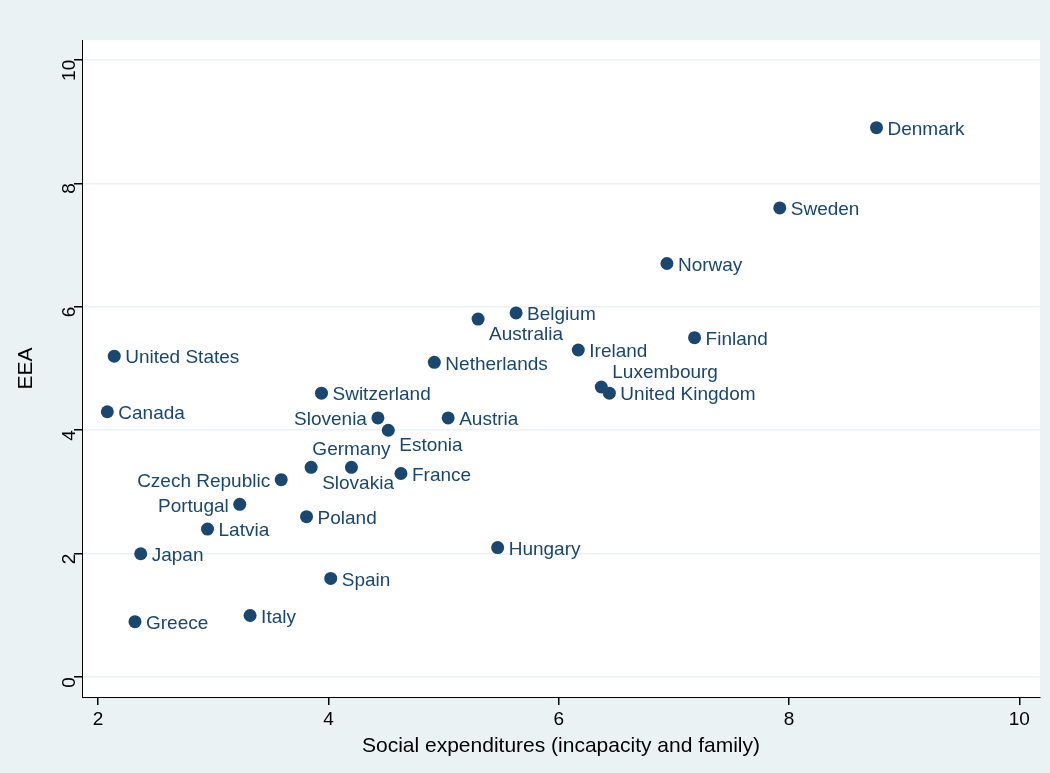 The image size is (1050, 773). I want to click on data-label: Netherlands, so click(496, 363).